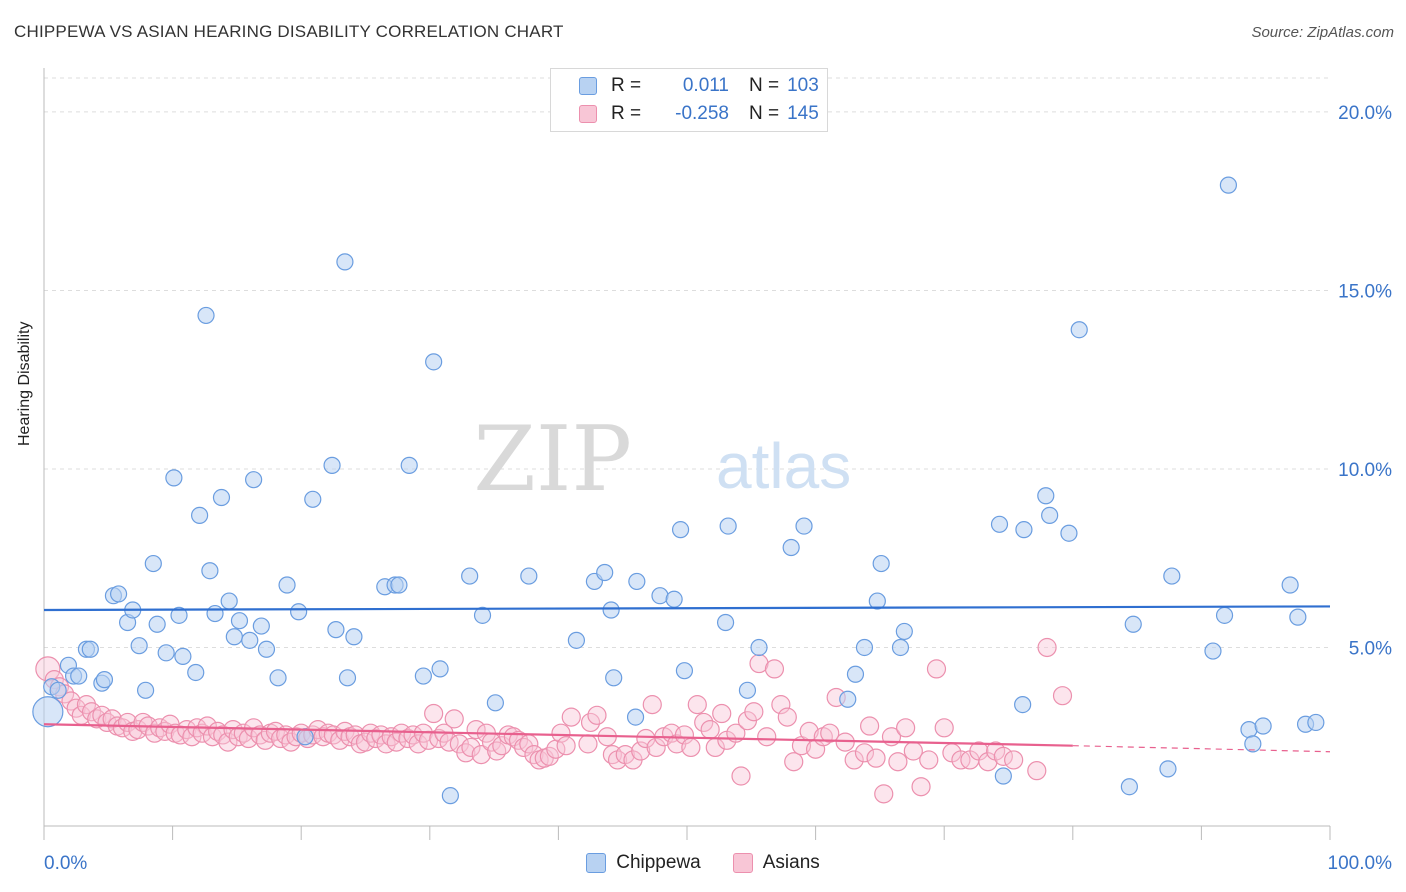 The height and width of the screenshot is (892, 1406). Describe the element at coordinates (718, 863) in the screenshot. I see `x-tick-labels: 0.0% 100.0%` at that location.